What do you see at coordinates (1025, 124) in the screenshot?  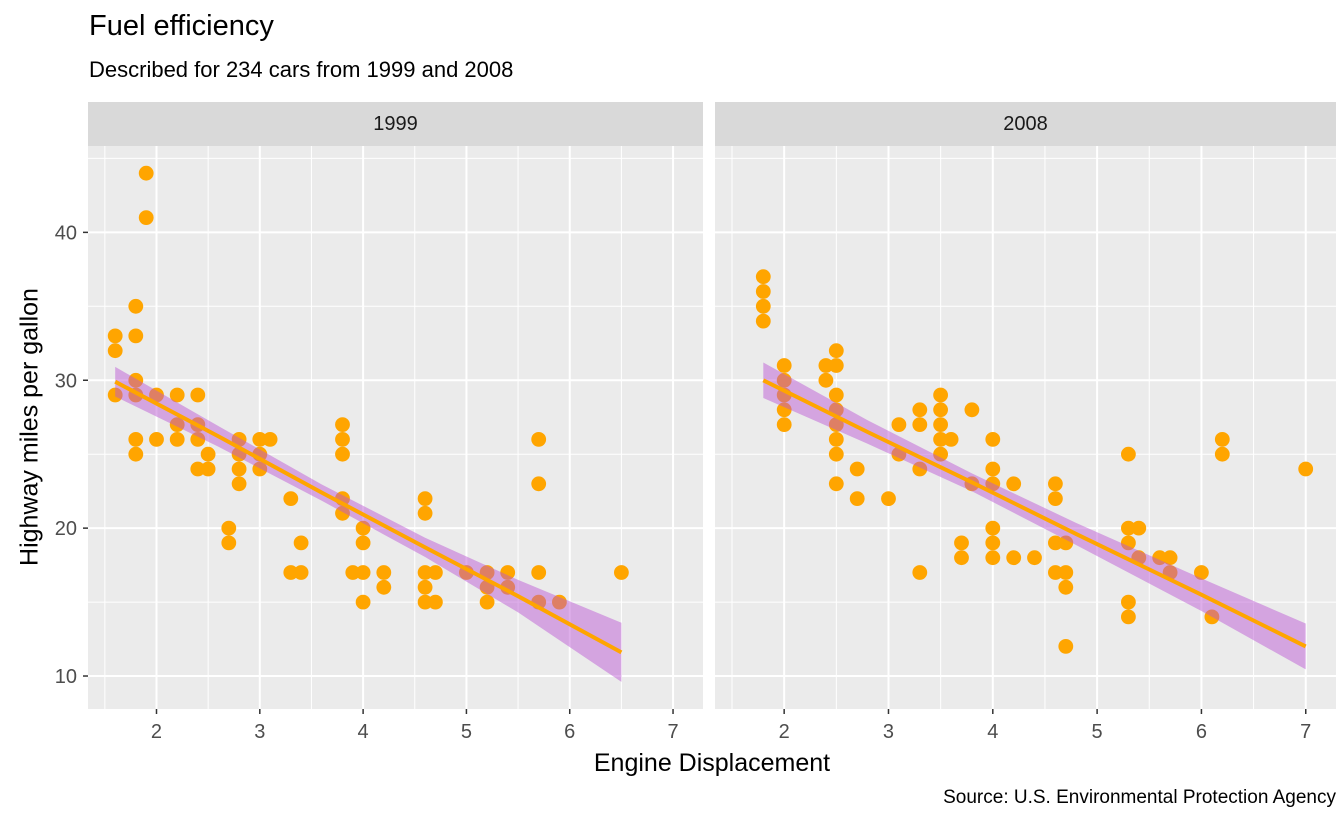 I see `facet-strip-2008: 2008` at bounding box center [1025, 124].